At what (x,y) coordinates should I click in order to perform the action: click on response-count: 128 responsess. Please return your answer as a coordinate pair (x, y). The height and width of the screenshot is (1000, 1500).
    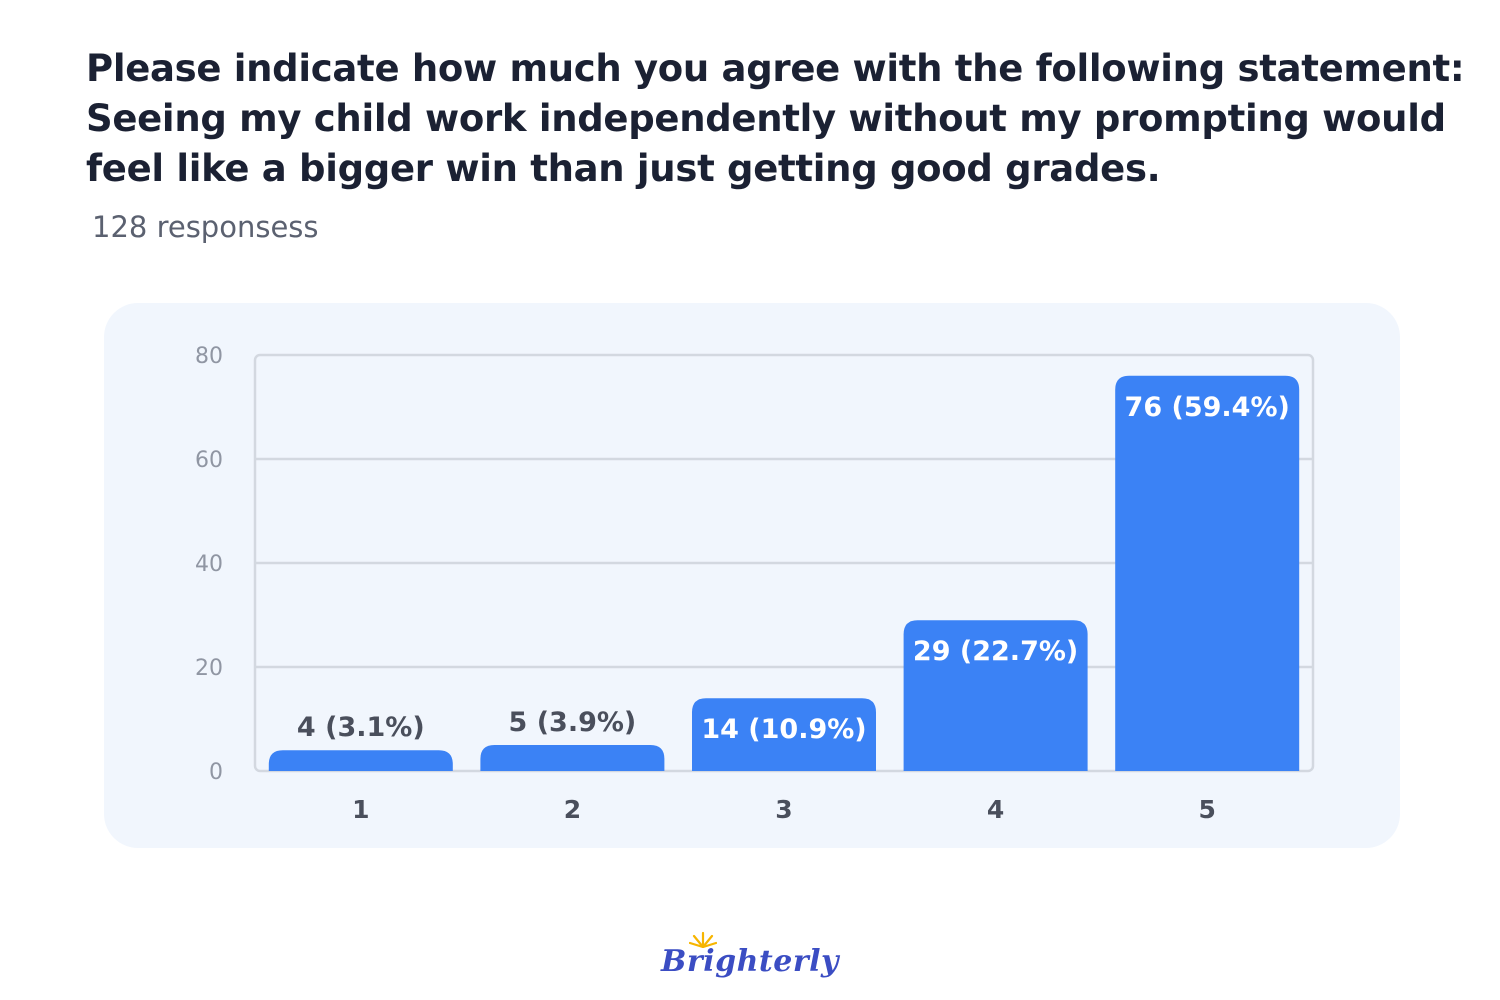
    Looking at the image, I should click on (205, 227).